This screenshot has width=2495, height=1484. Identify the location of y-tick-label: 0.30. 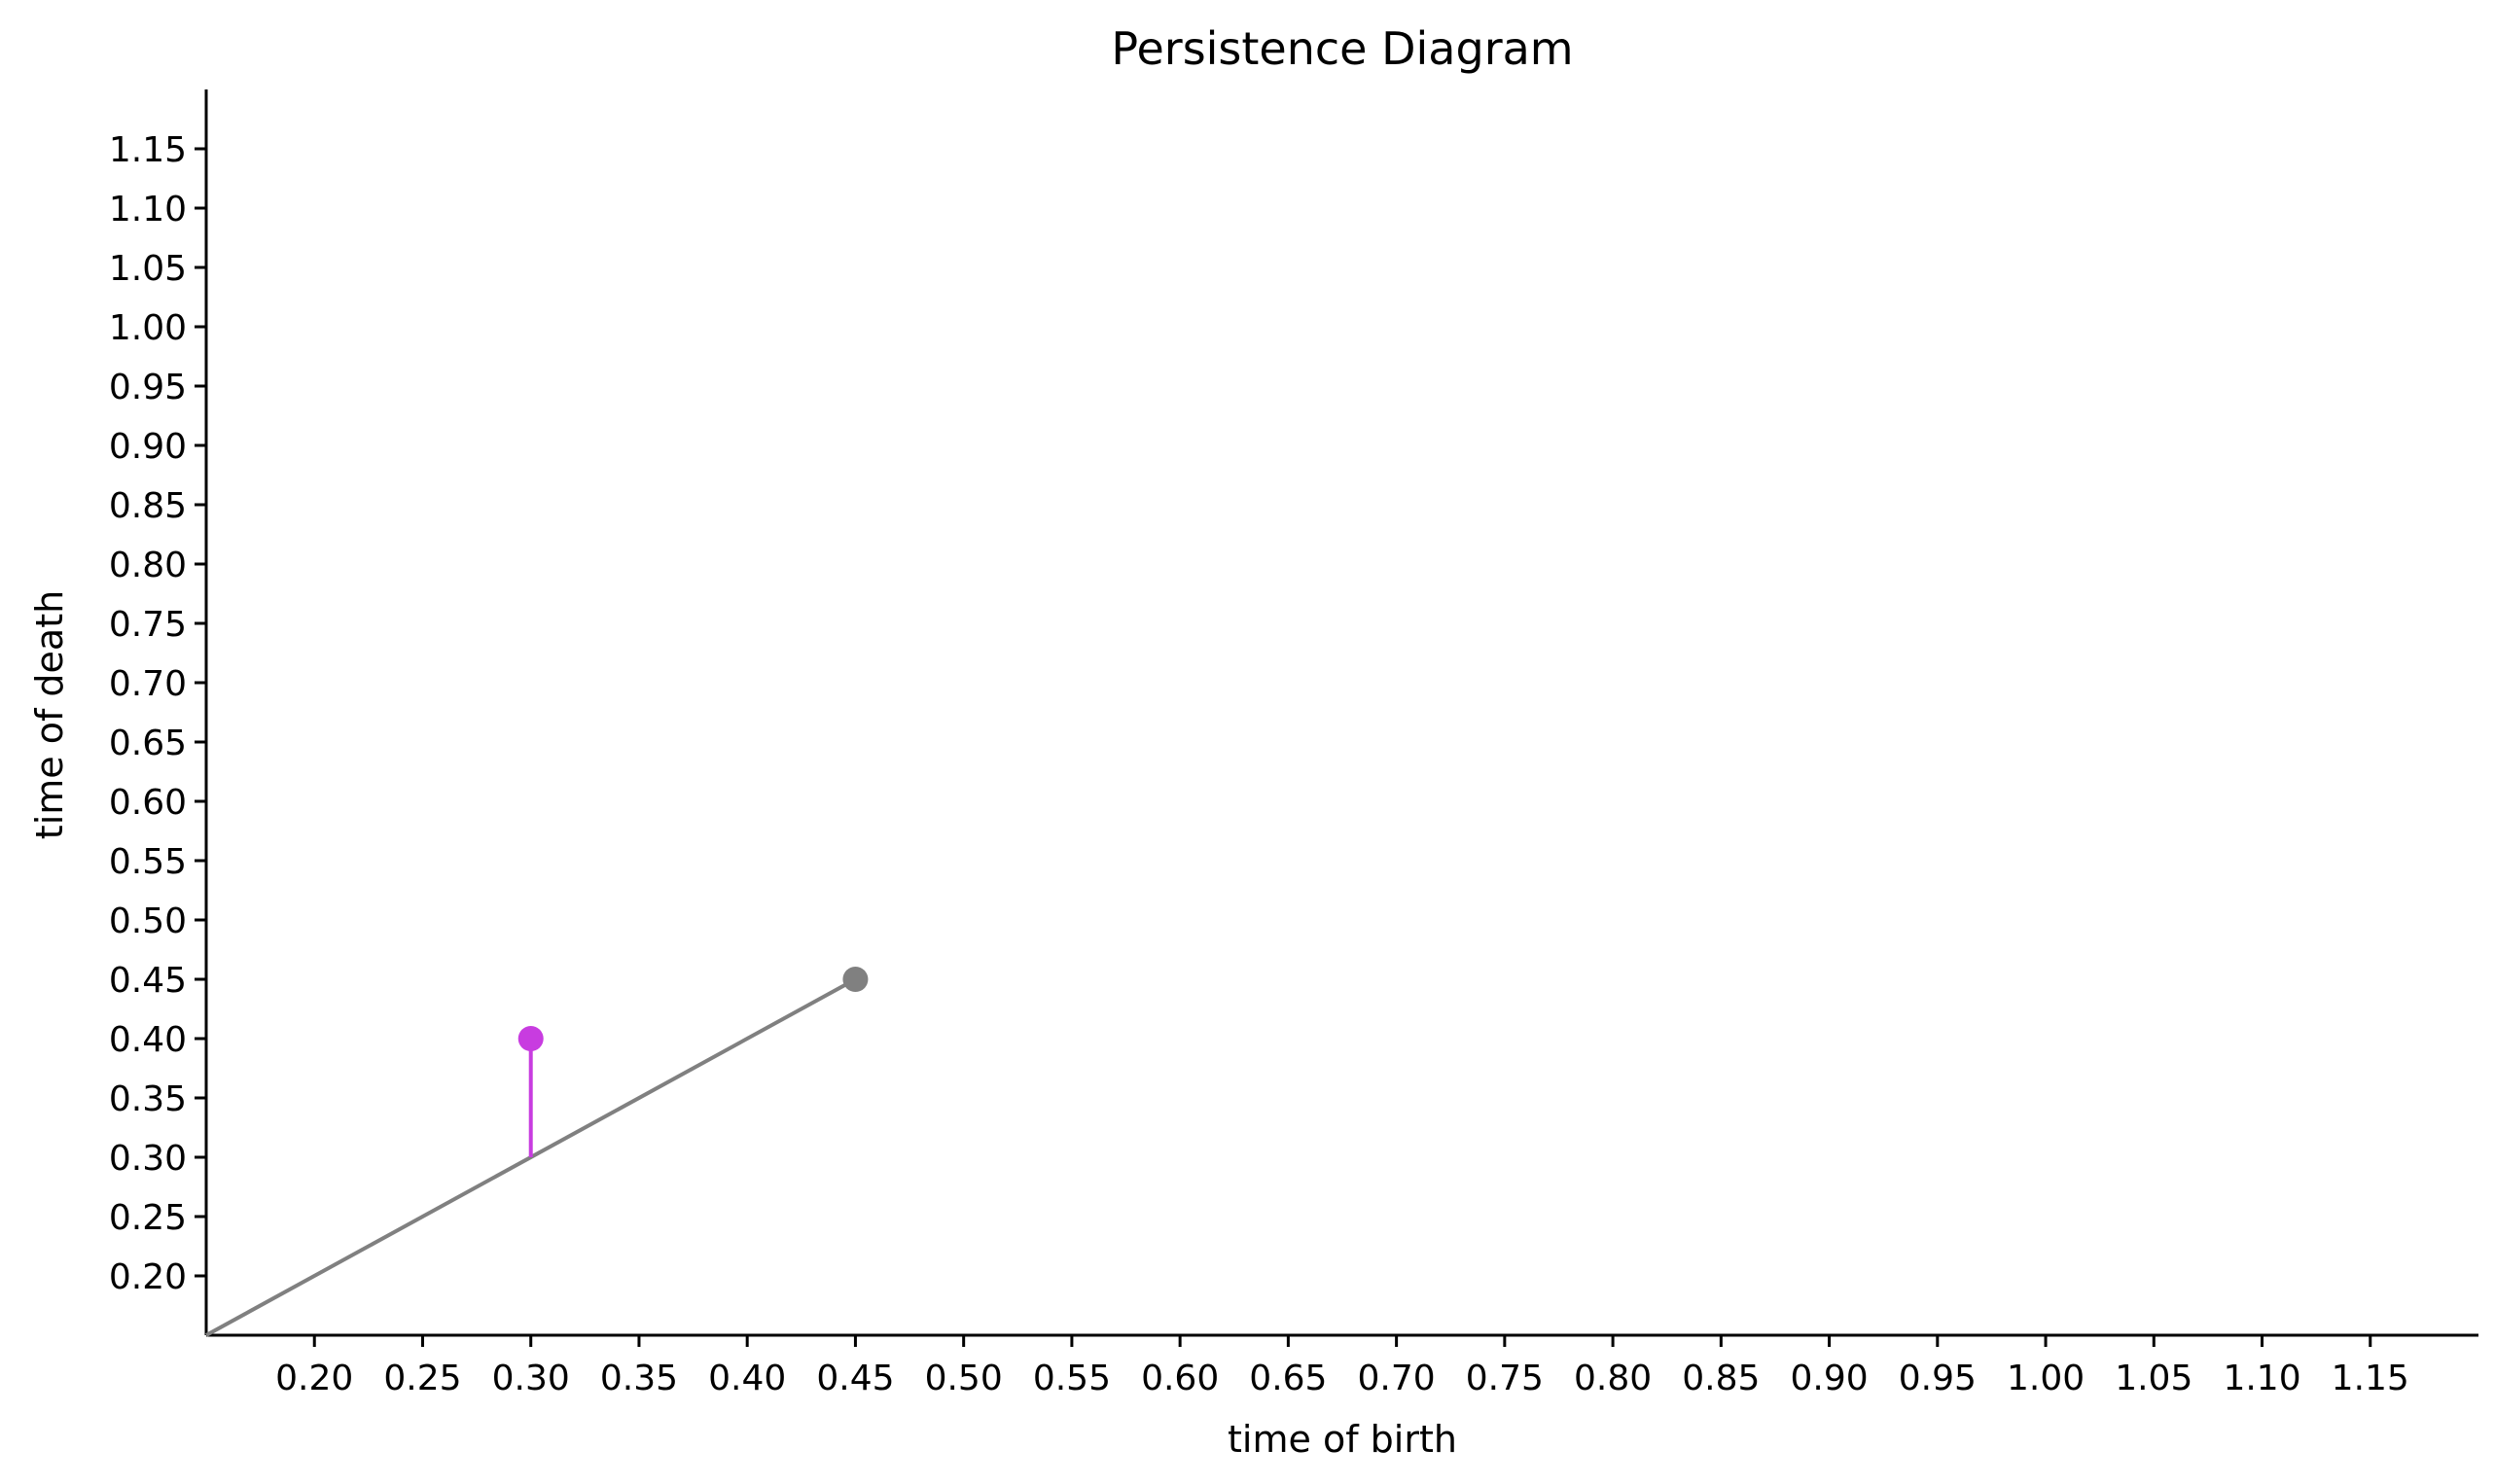
(148, 1159).